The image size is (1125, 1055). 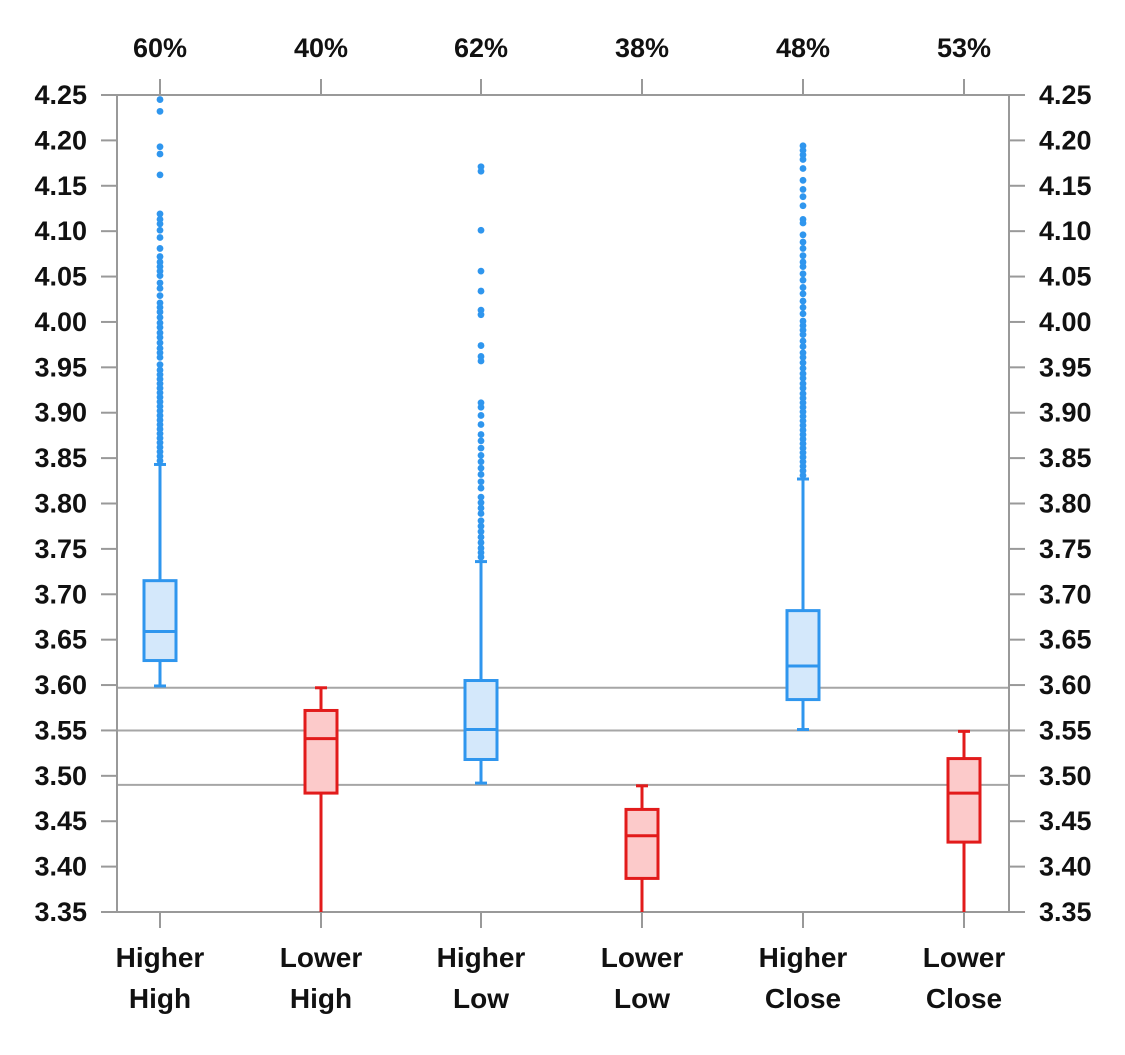 I want to click on y-tick-label-right: 4.10, so click(x=1065, y=231).